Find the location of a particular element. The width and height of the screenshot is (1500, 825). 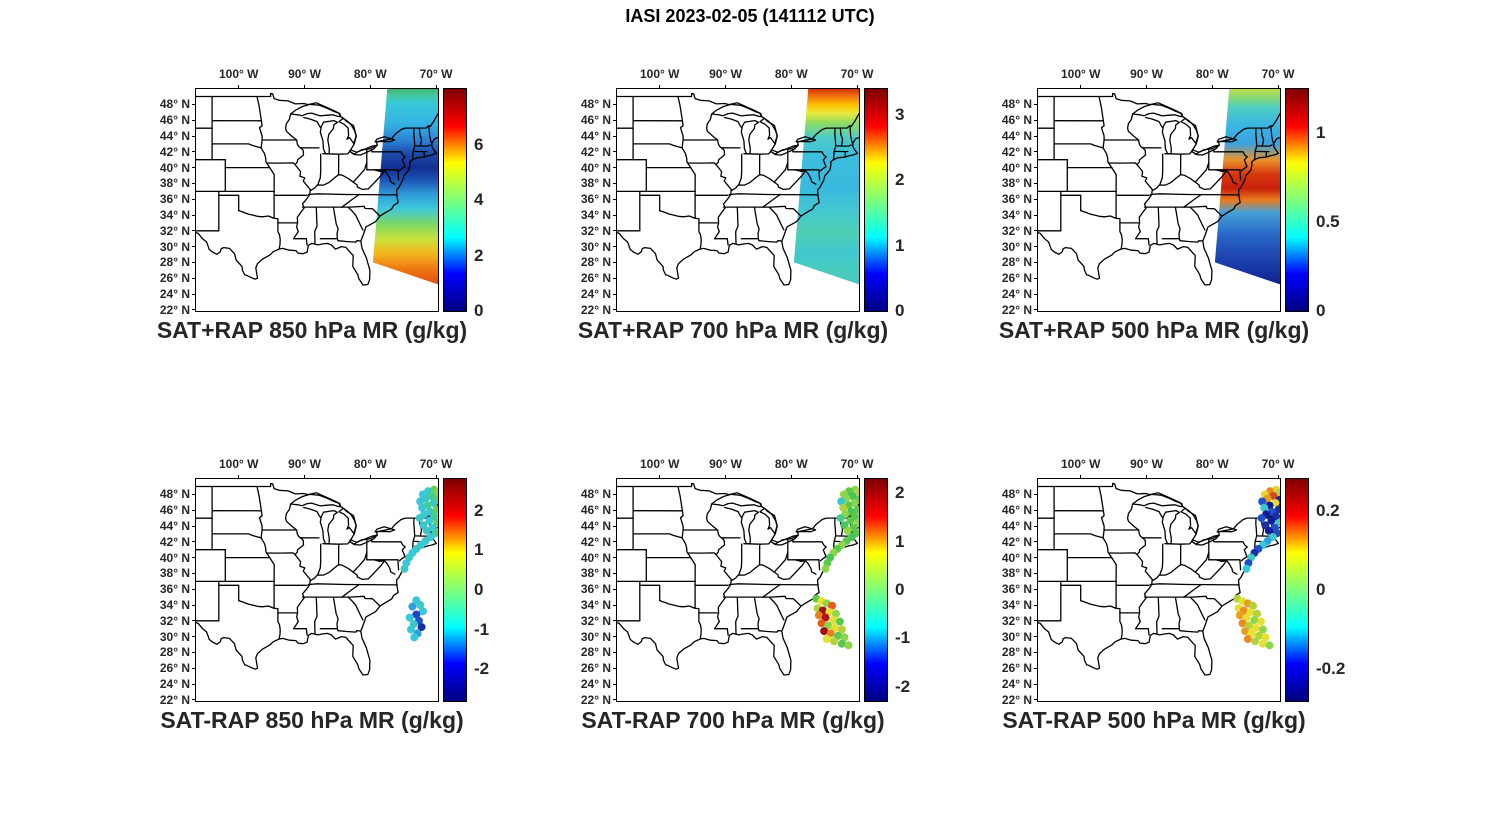

lat-tick-label: 22° N is located at coordinates (1016, 309).